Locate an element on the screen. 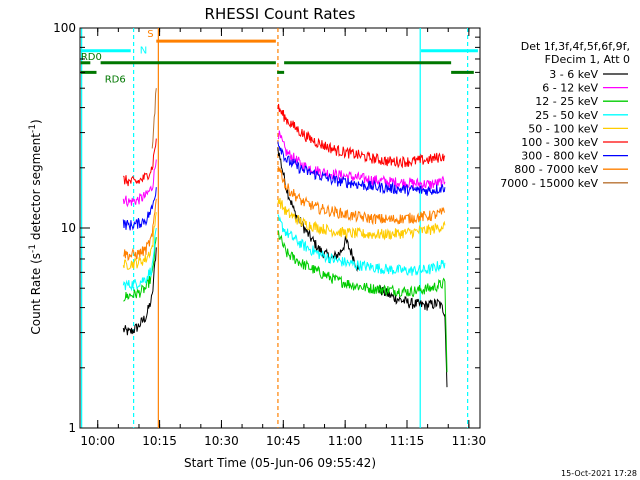  legend-label-3: 25 - 50 keV is located at coordinates (566, 115).